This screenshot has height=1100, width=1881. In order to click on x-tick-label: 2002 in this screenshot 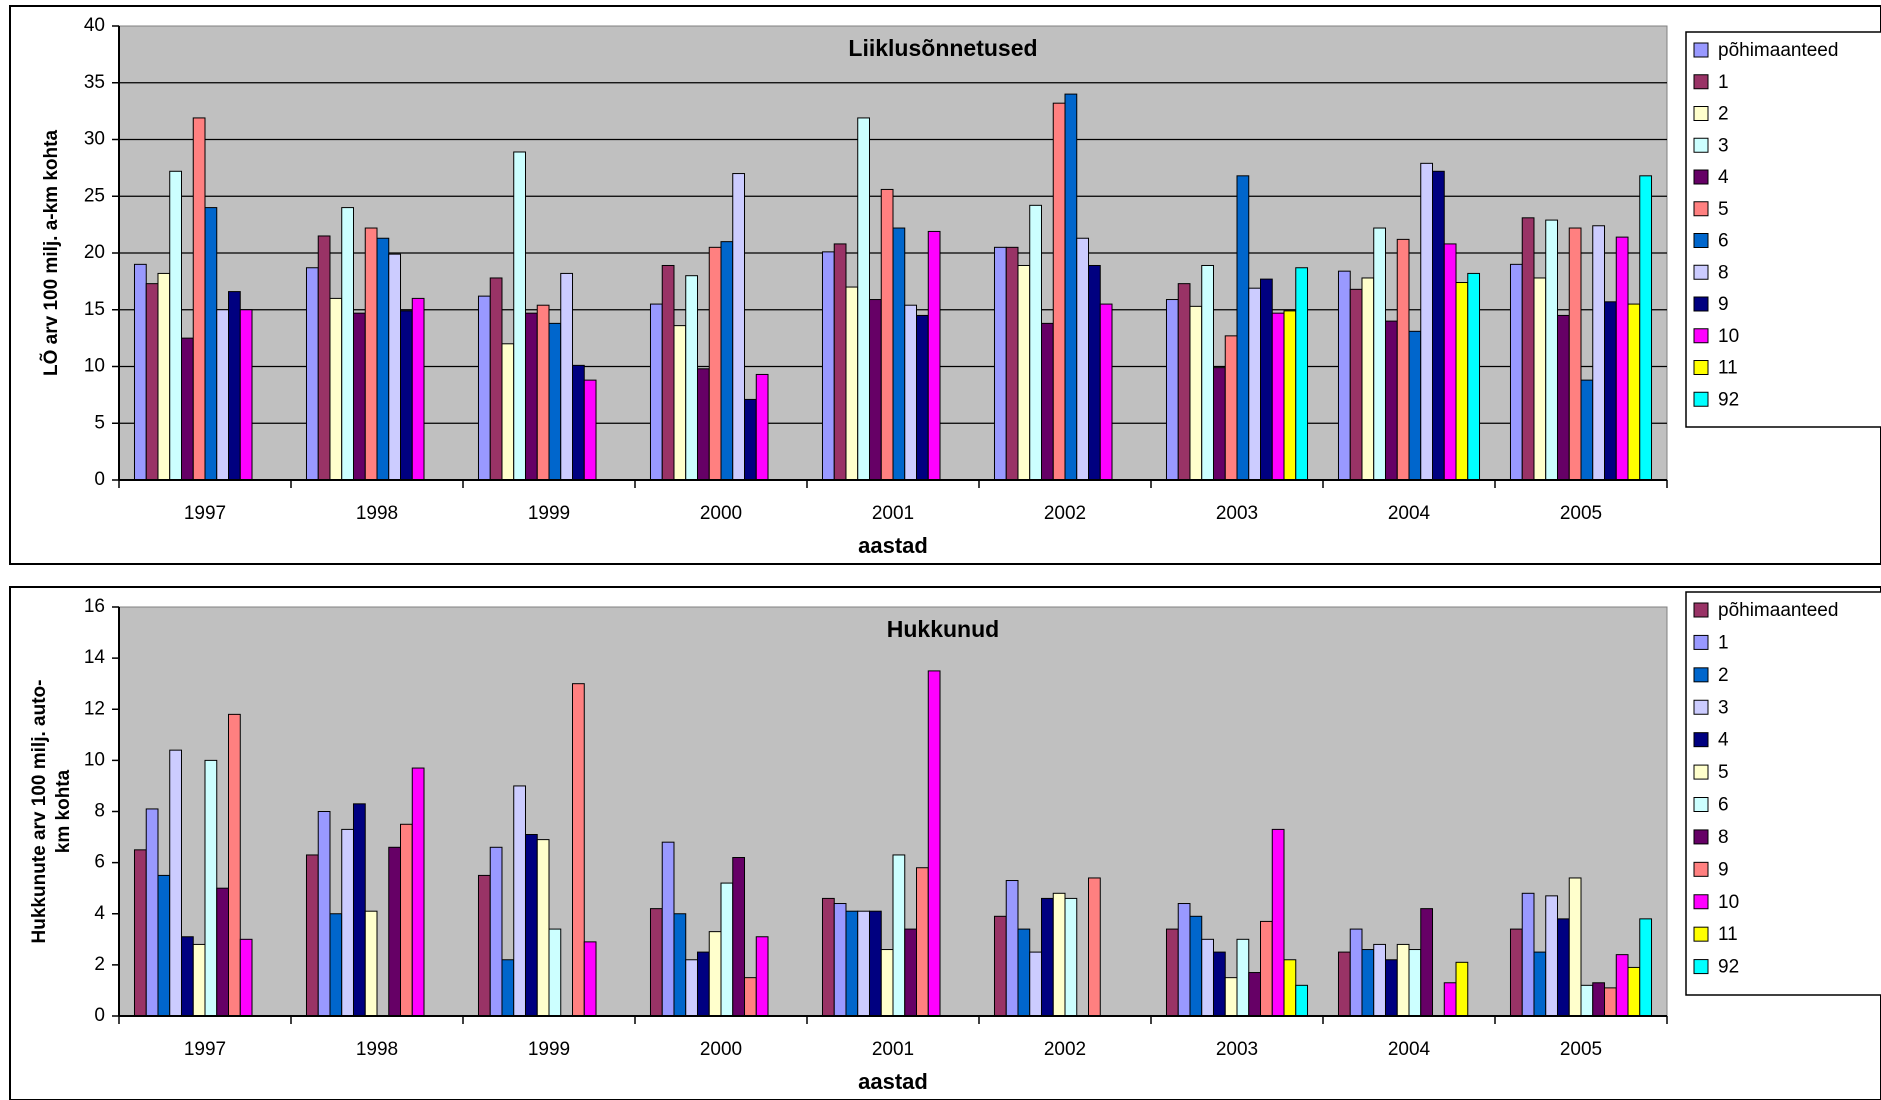, I will do `click(1065, 1049)`.